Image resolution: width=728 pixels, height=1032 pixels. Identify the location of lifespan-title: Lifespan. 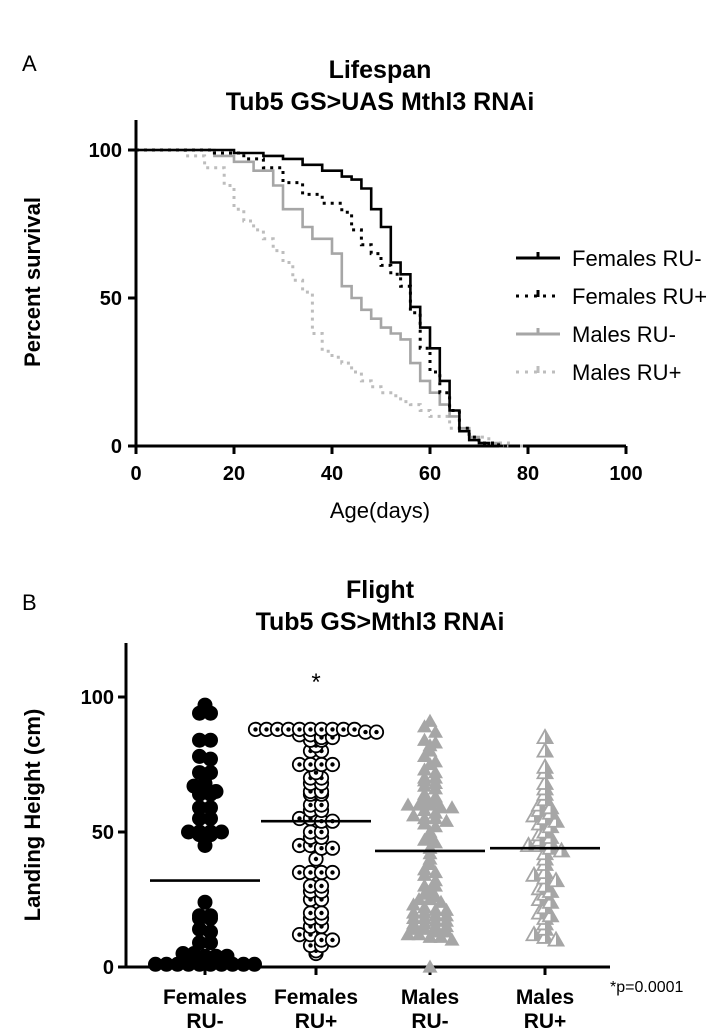
(380, 70).